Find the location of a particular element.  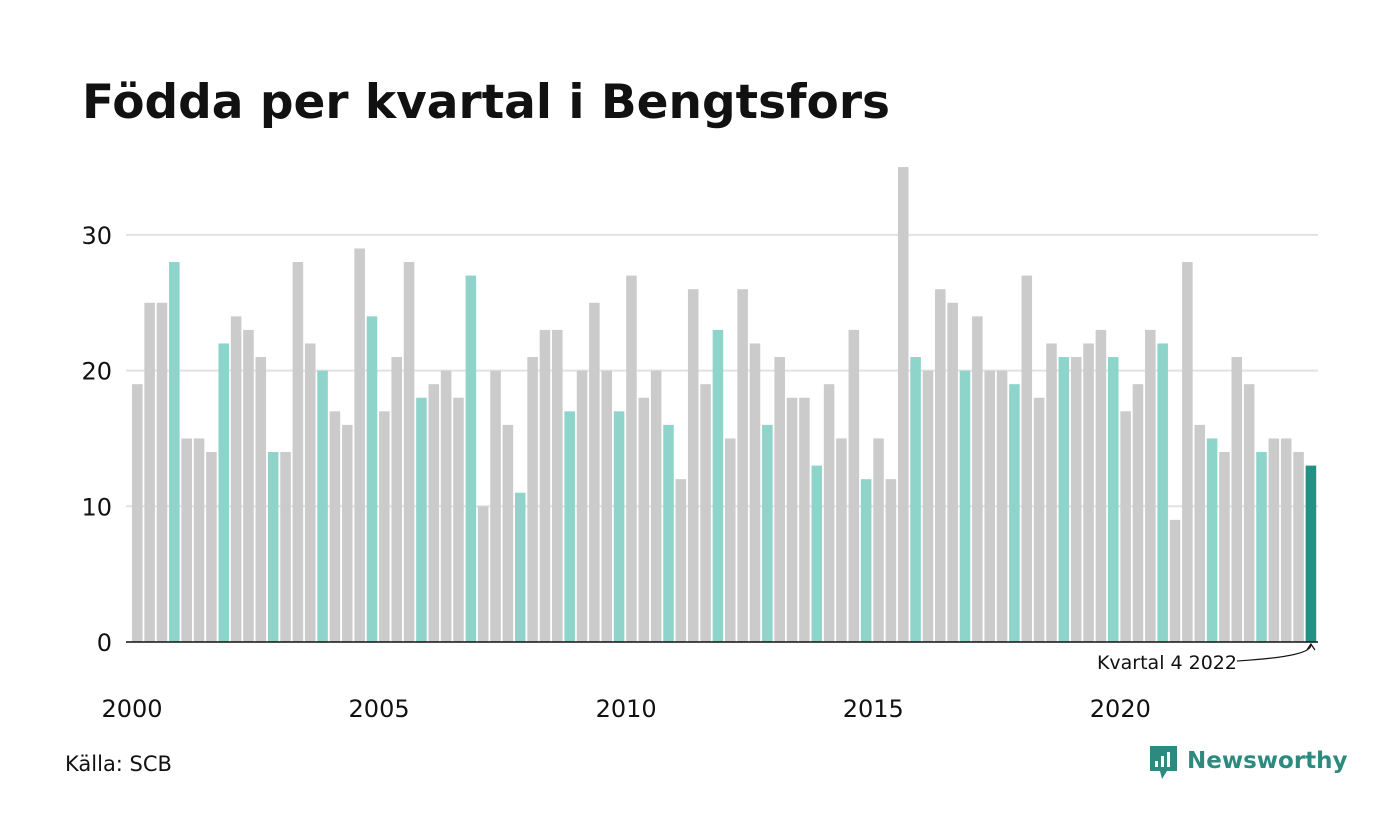

annotation-label: Kvartal 4 2022 is located at coordinates (1167, 663).